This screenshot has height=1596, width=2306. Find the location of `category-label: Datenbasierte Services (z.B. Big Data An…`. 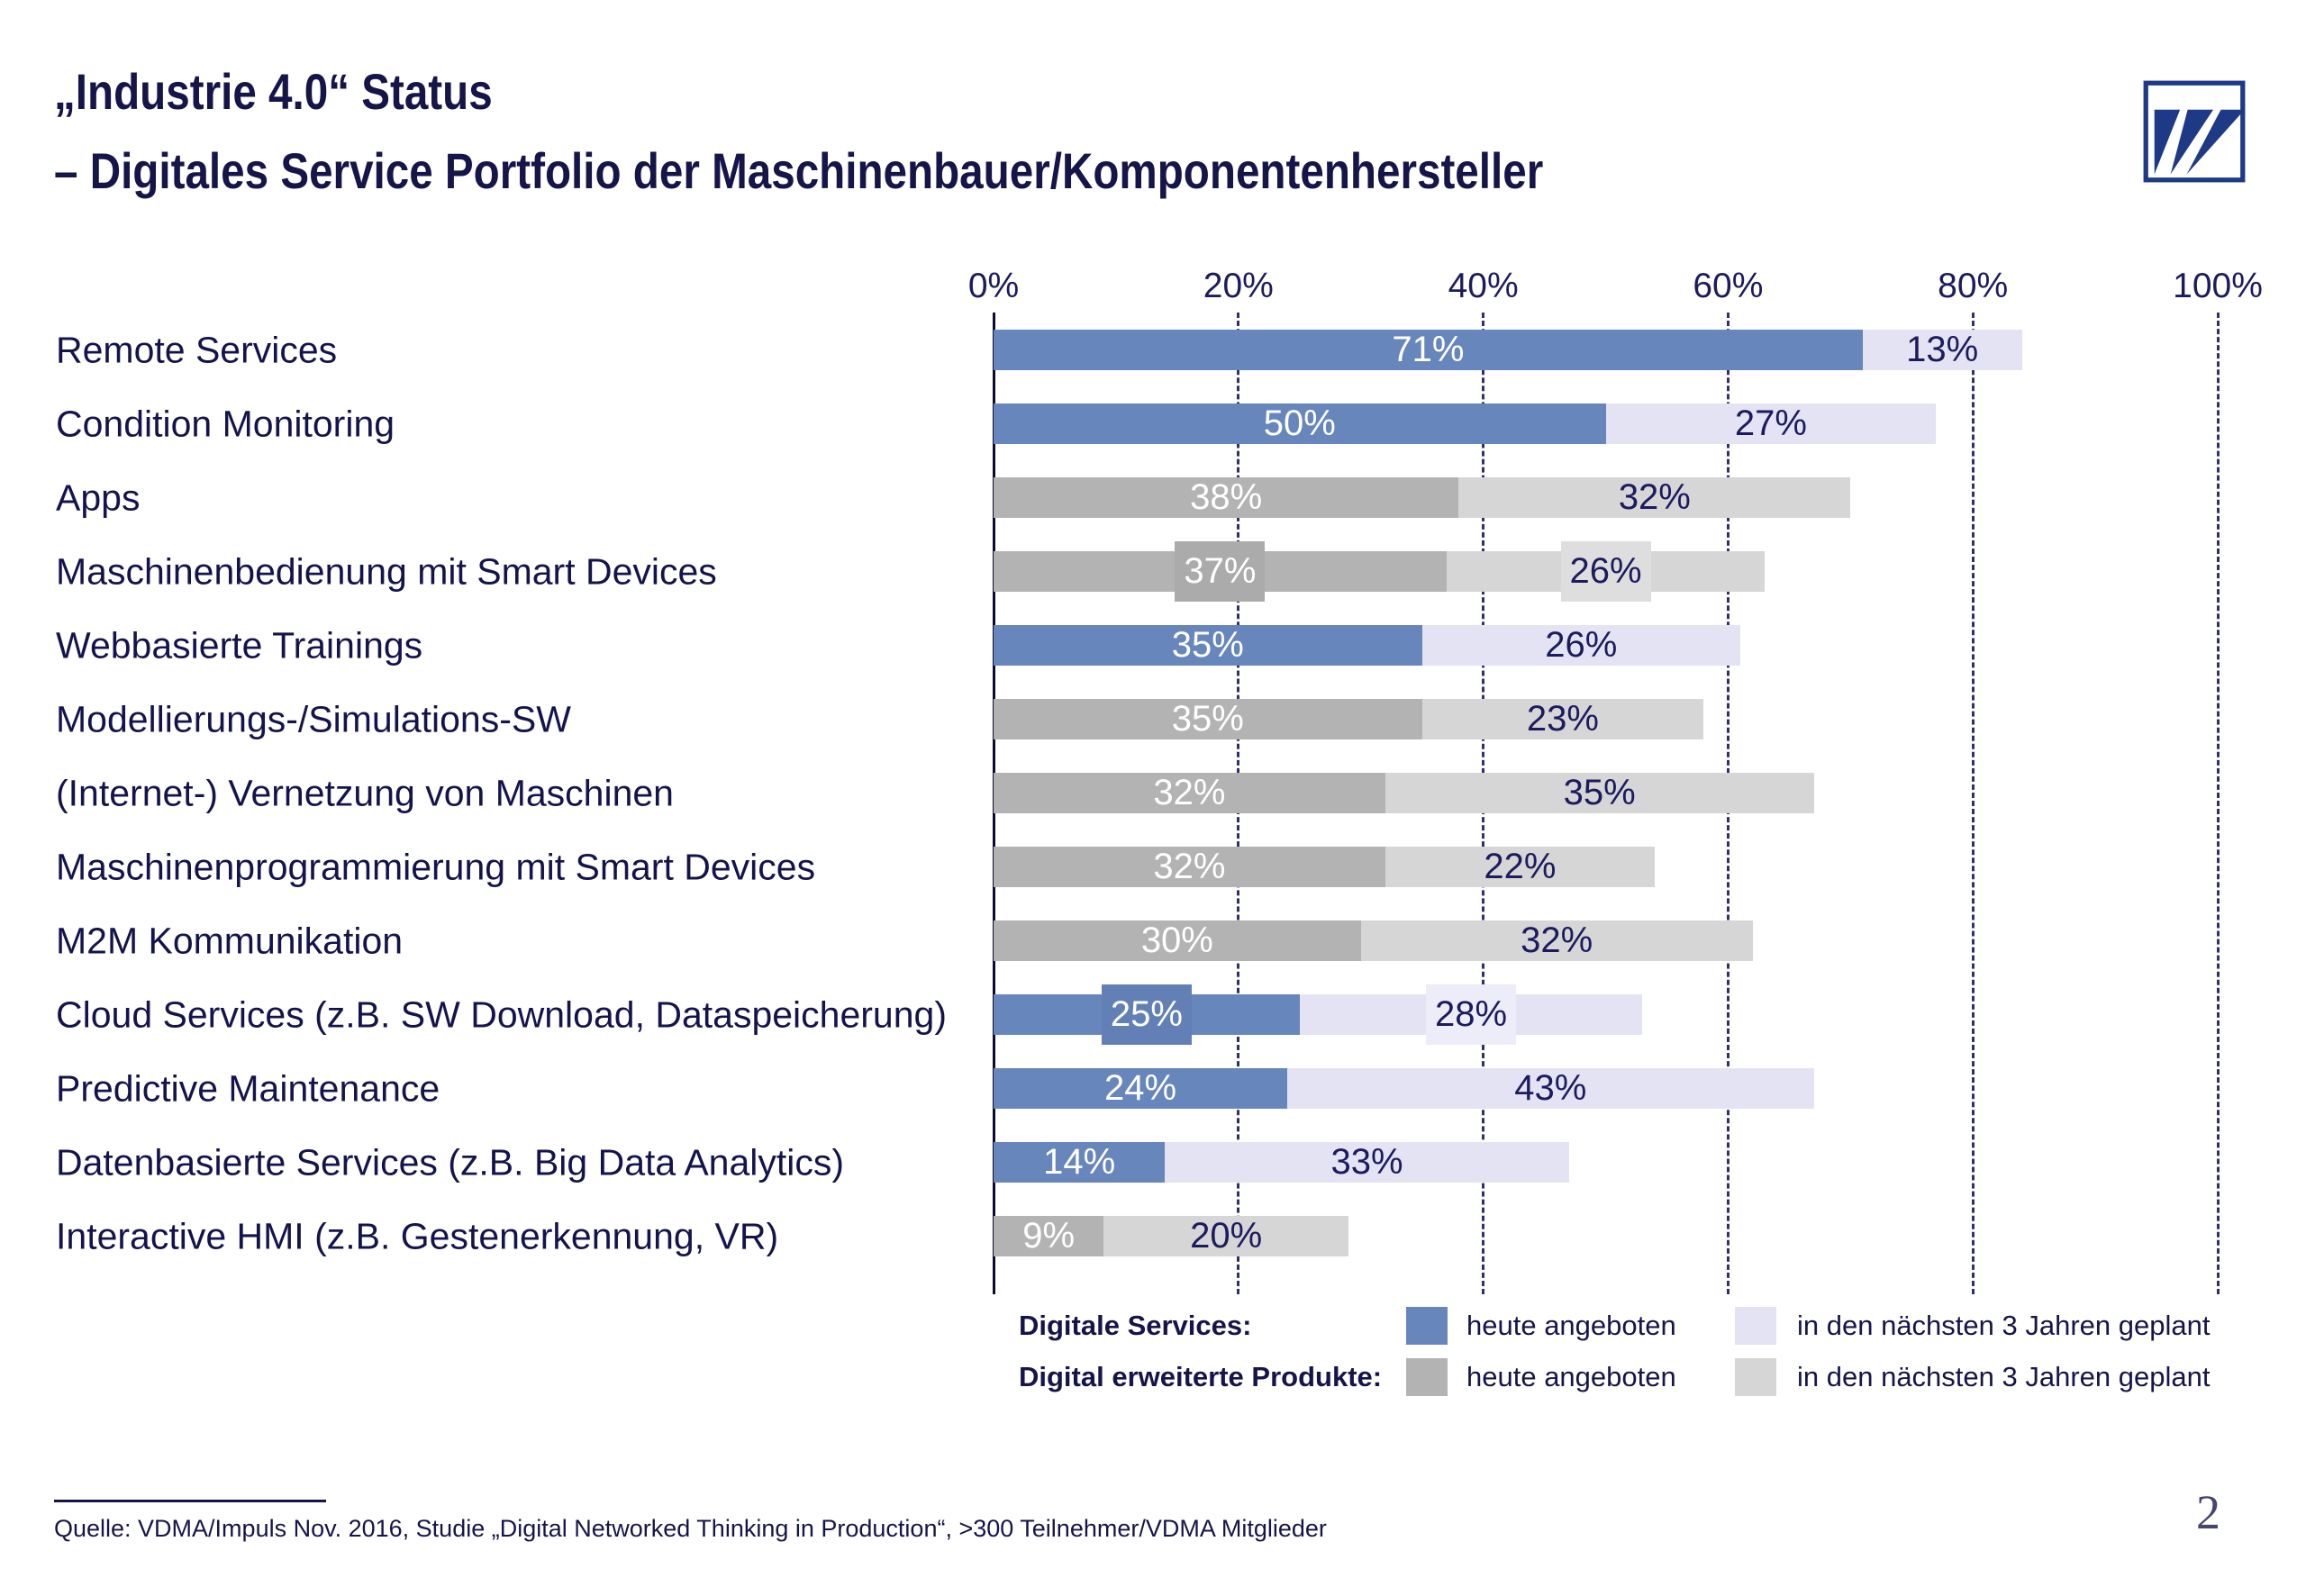

category-label: Datenbasierte Services (z.B. Big Data An… is located at coordinates (450, 1162).